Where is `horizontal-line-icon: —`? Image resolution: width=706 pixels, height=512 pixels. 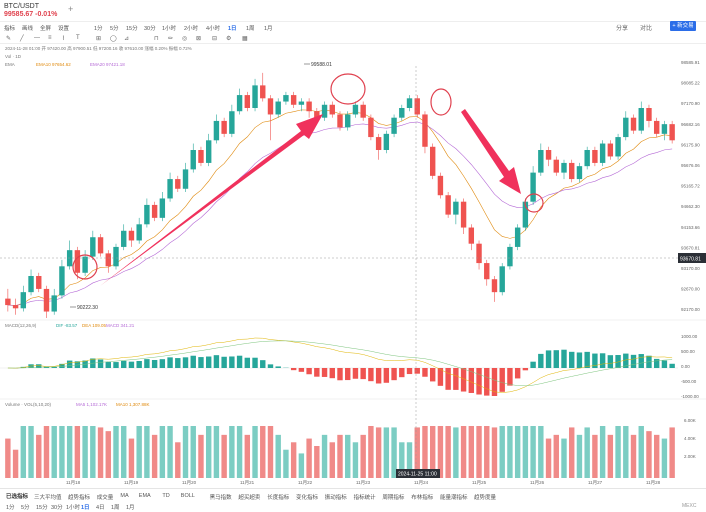
horizontal-line-icon: — is located at coordinates (37, 38).